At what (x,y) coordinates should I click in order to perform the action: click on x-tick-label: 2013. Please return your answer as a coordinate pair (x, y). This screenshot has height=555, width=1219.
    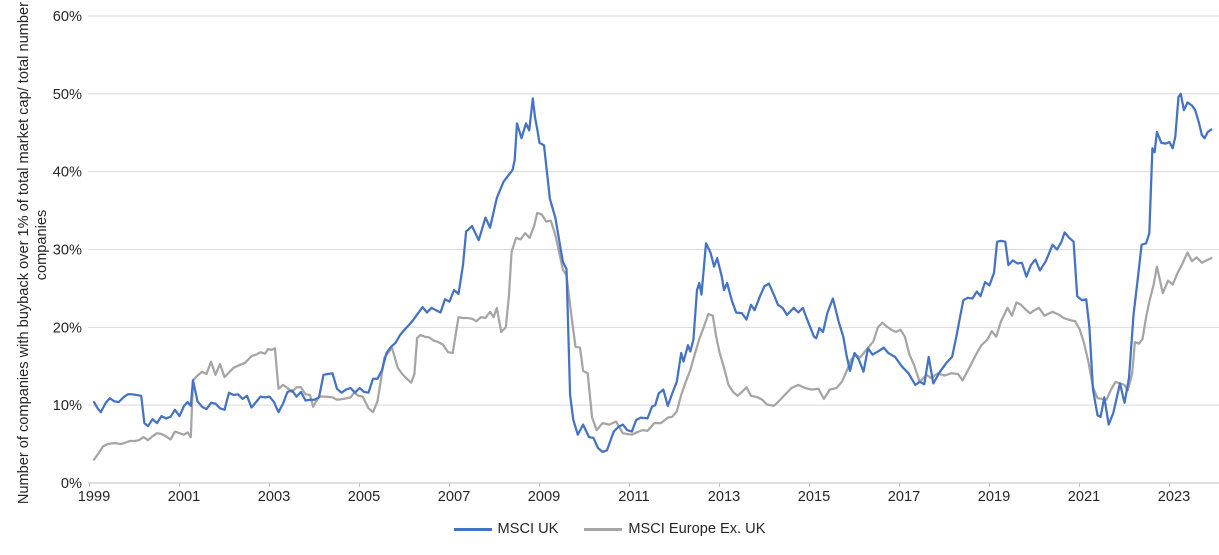
    Looking at the image, I should click on (724, 497).